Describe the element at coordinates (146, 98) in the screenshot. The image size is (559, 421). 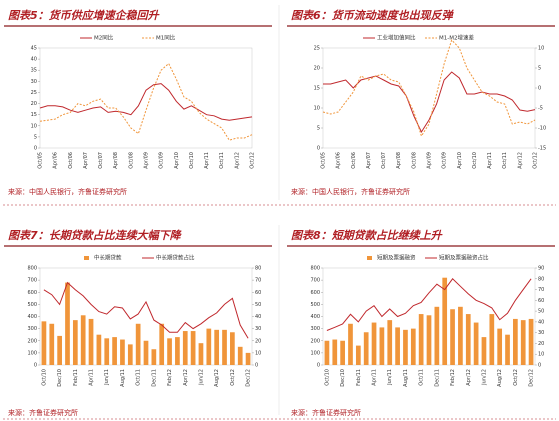
I see `plot-frame` at that location.